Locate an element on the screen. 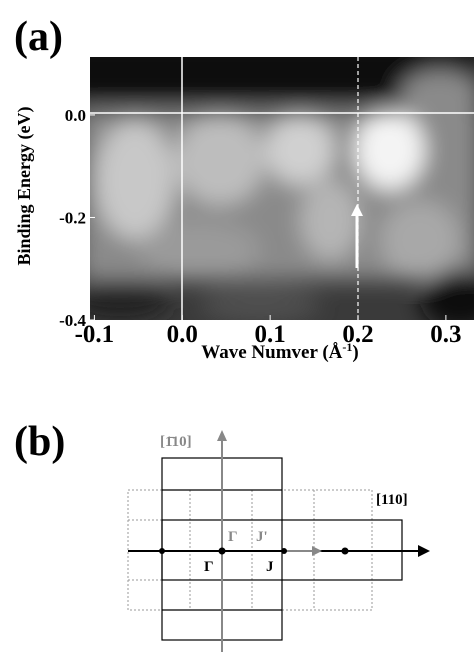  x-axis-label-sup: -1 is located at coordinates (347, 347).